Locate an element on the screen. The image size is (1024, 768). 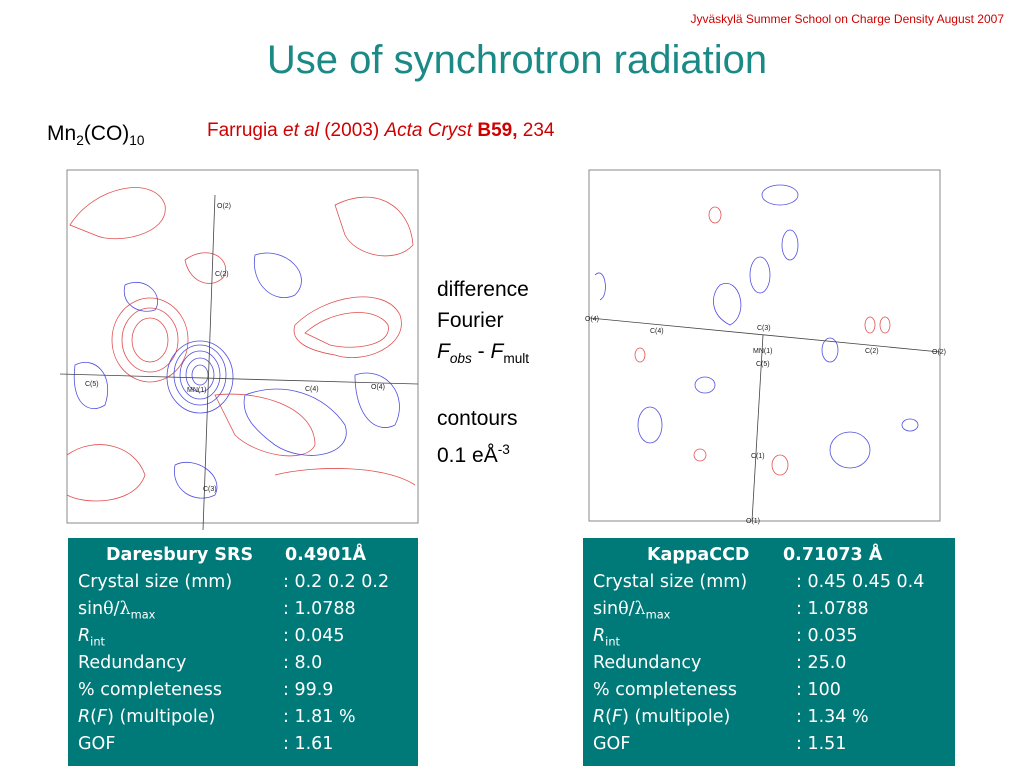
row-value: : 0.45 0.45 0.4 is located at coordinates (860, 582).